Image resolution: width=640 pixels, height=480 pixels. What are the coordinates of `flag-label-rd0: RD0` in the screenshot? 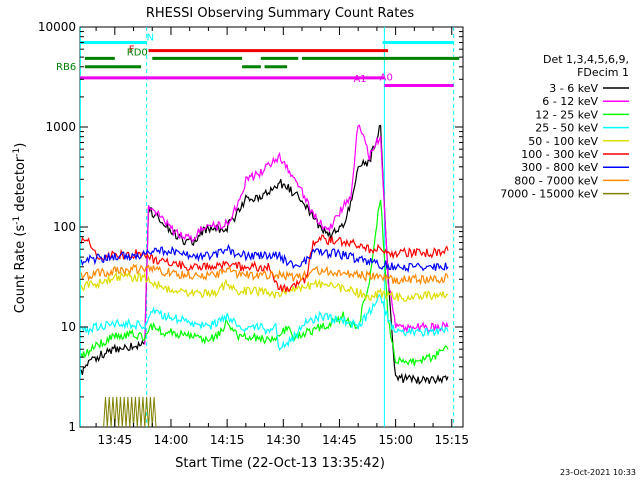 It's located at (137, 52).